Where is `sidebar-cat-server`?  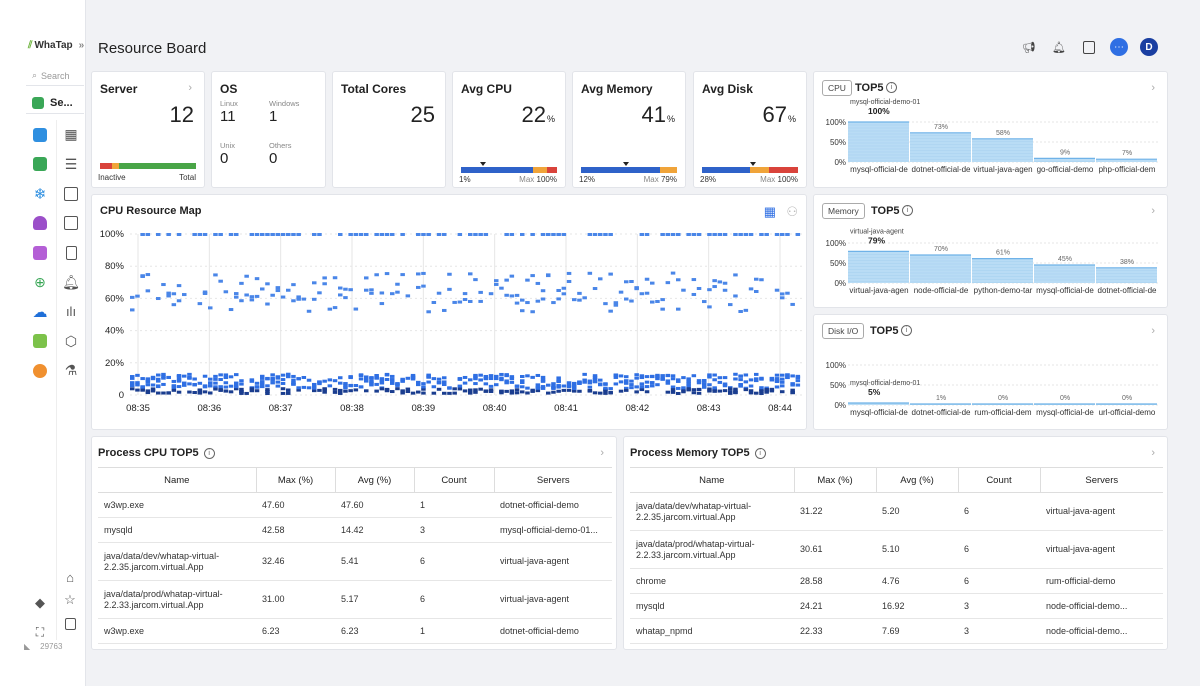
sidebar-cat-server is located at coordinates (40, 165).